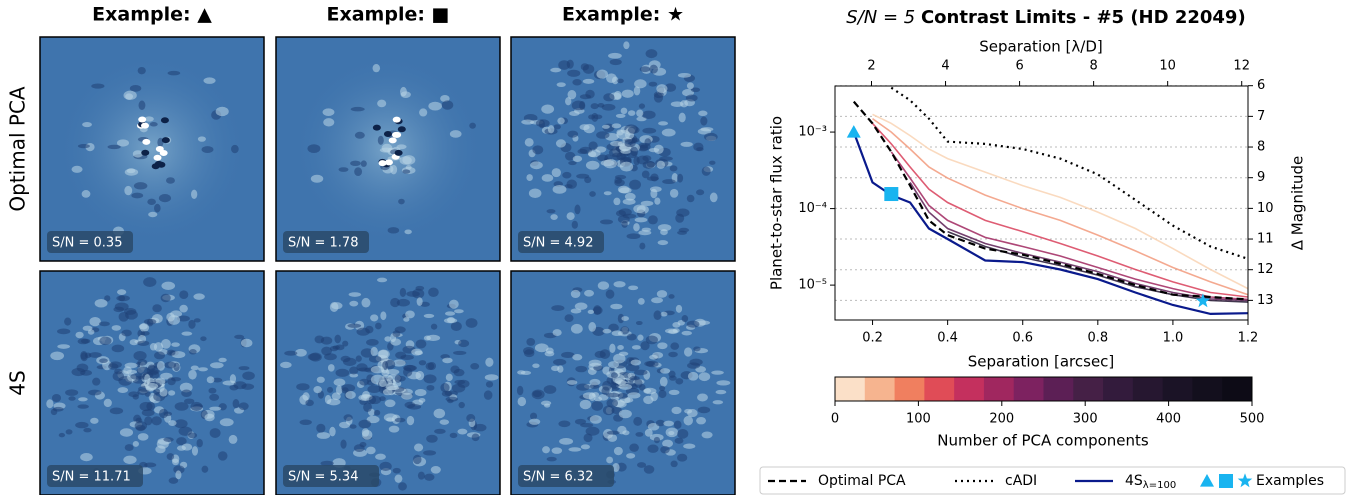 Image resolution: width=1354 pixels, height=499 pixels. I want to click on x2-tick-label: 8, so click(1093, 66).